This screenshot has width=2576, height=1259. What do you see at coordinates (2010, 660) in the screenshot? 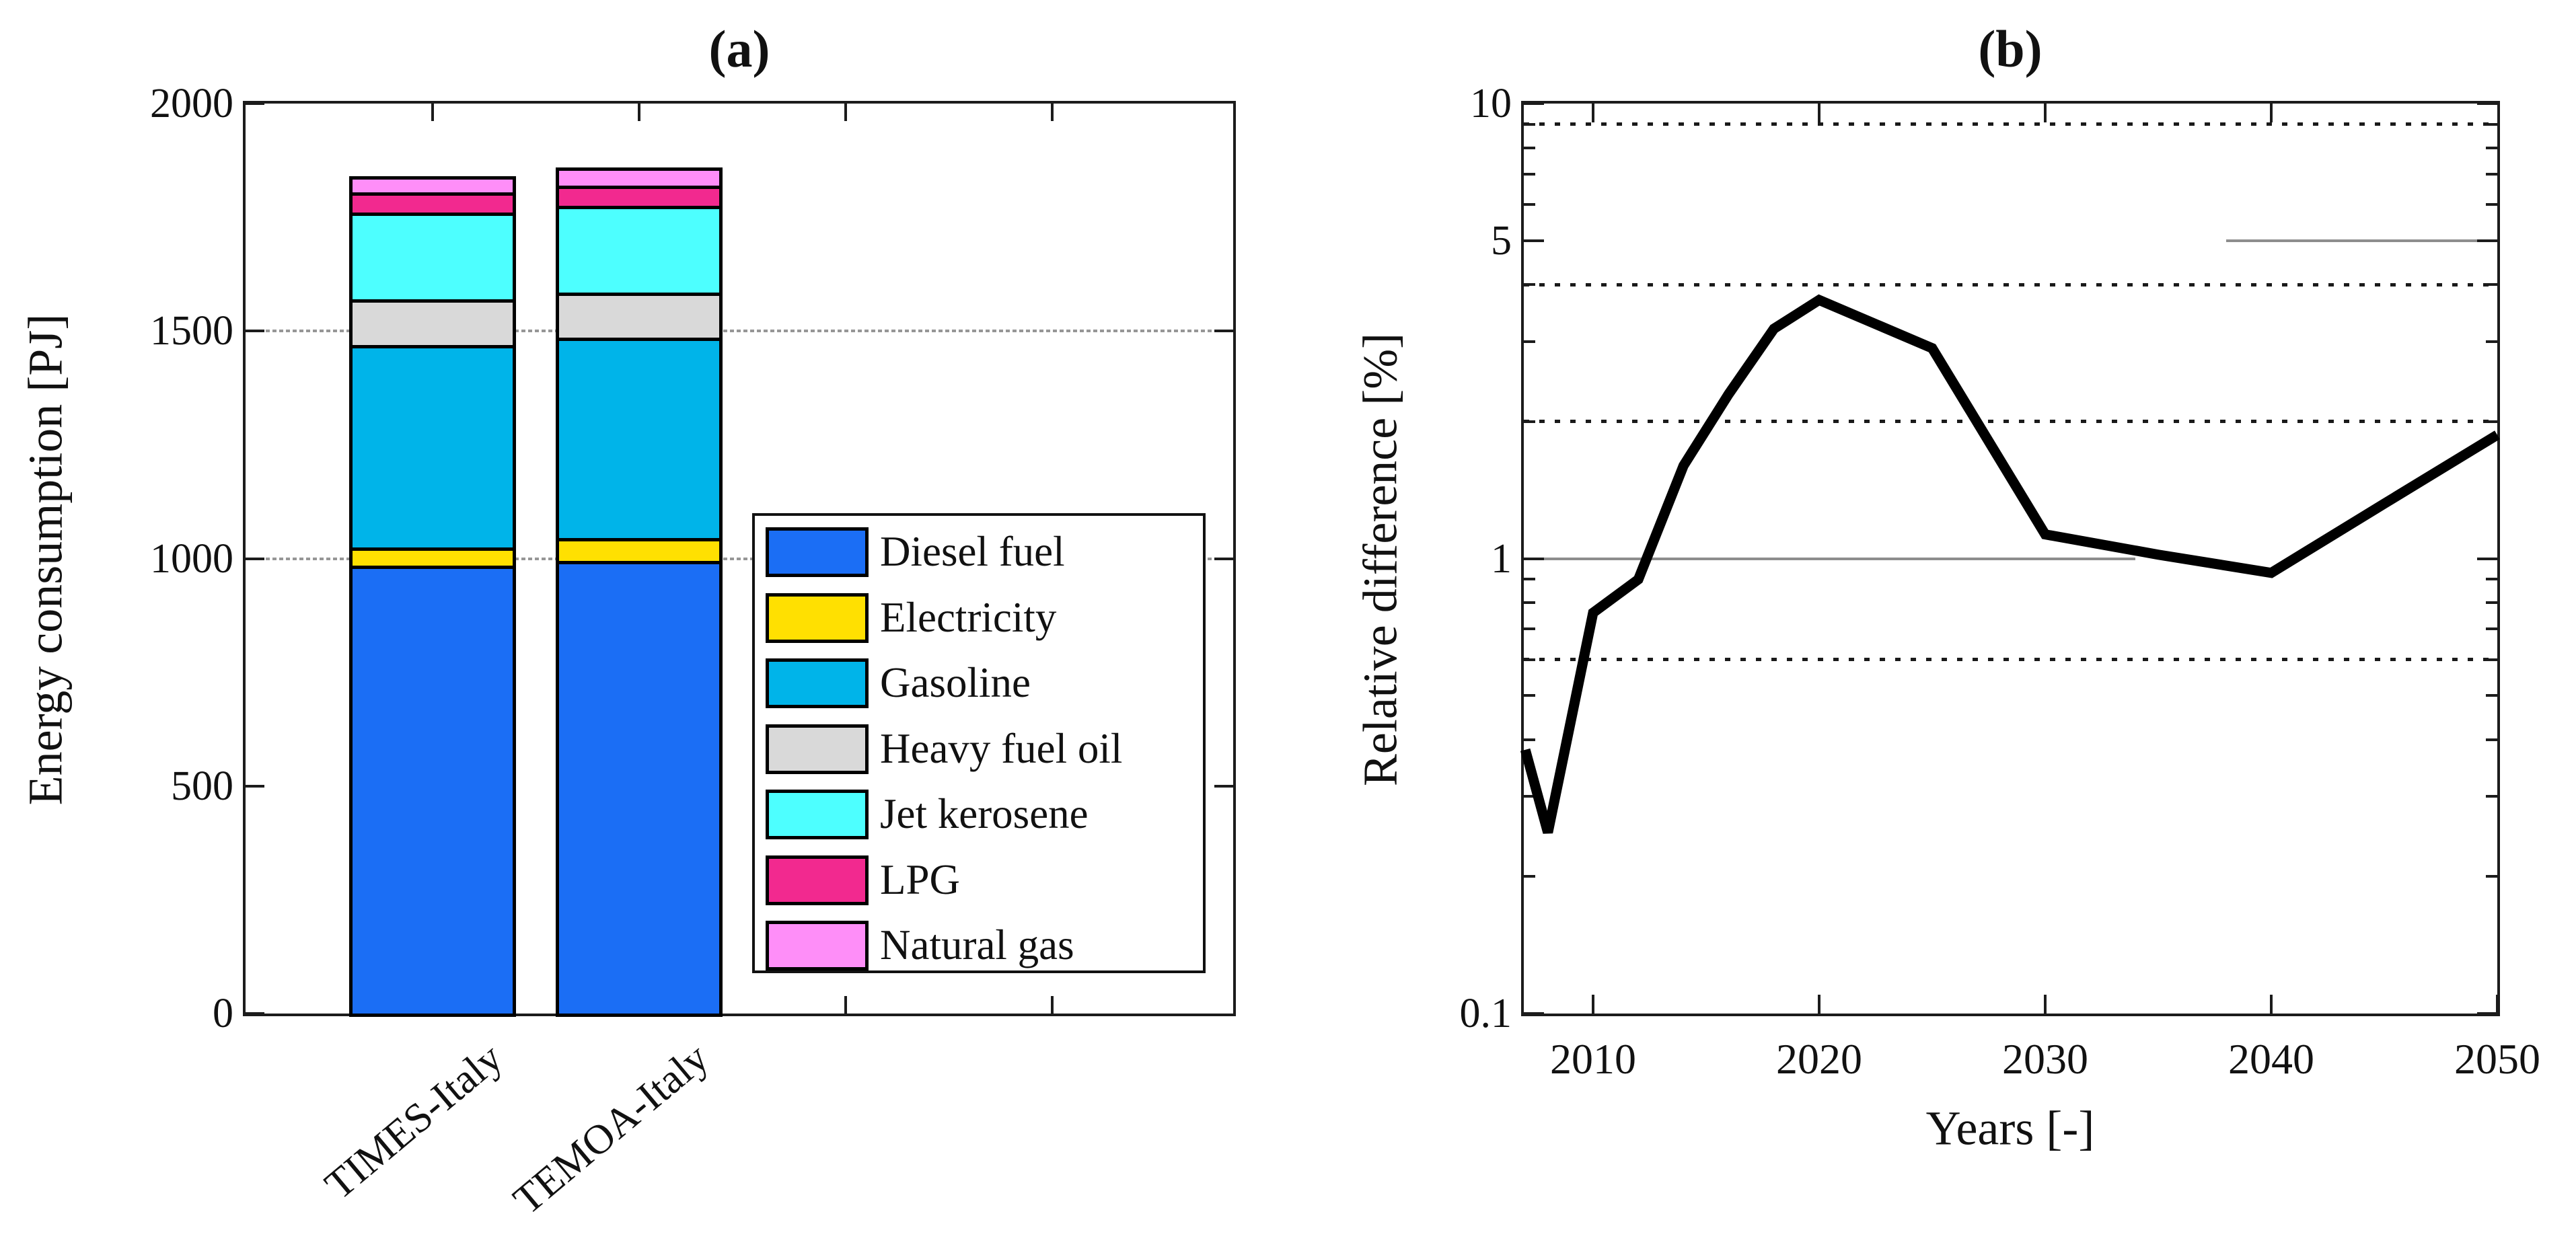
I see `gridline-dotted-0.6` at bounding box center [2010, 660].